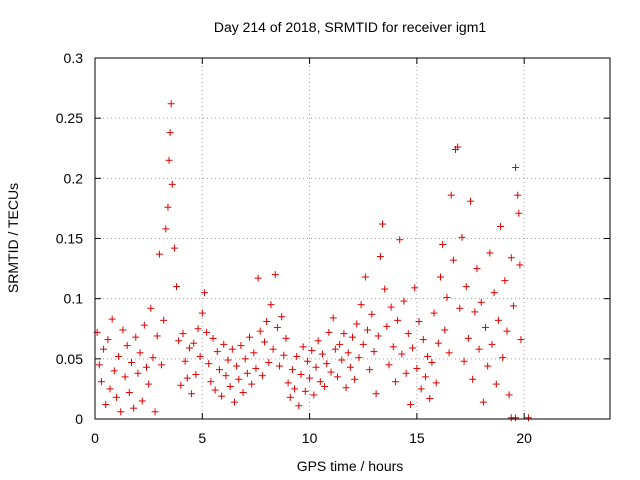 Image resolution: width=640 pixels, height=480 pixels. Describe the element at coordinates (74, 299) in the screenshot. I see `y-tick-label: 0.1` at that location.